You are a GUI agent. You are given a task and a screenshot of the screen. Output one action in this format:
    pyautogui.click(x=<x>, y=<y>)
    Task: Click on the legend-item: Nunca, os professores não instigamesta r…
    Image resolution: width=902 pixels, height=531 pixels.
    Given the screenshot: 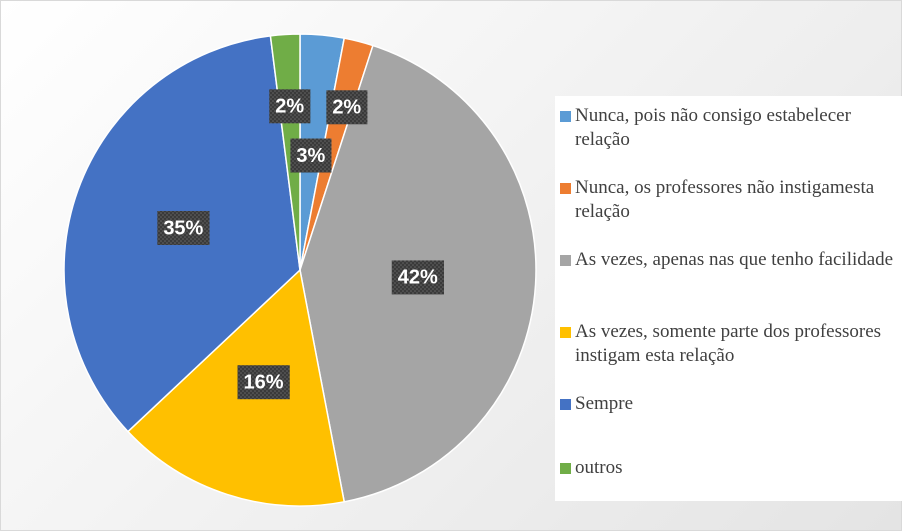 What is the action you would take?
    pyautogui.click(x=731, y=212)
    